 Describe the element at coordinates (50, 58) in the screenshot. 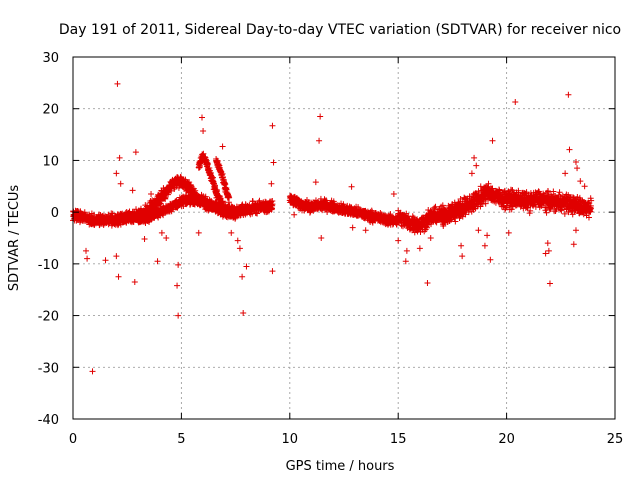

I see `y-tick-label: 30` at that location.